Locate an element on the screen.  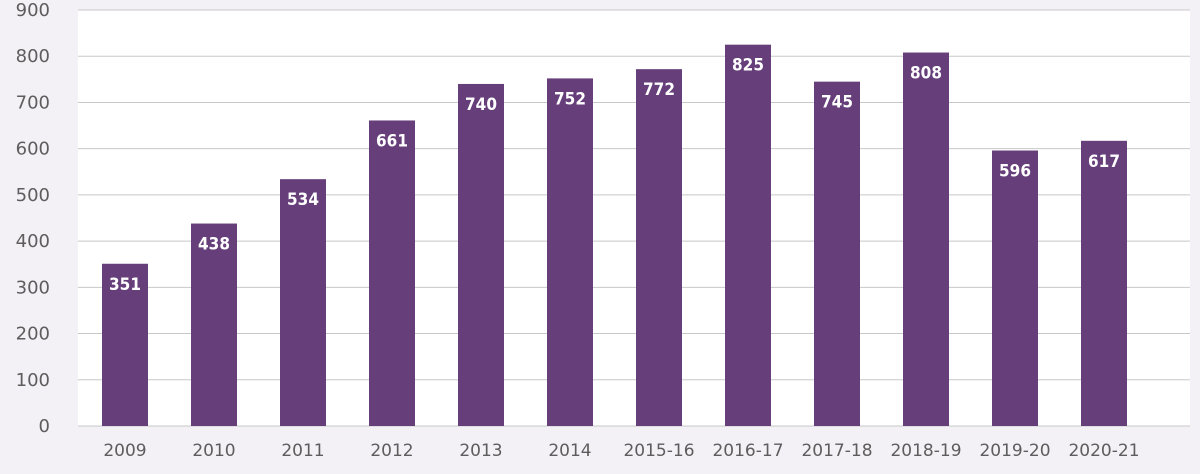
bar-value-label: 661 is located at coordinates (392, 141).